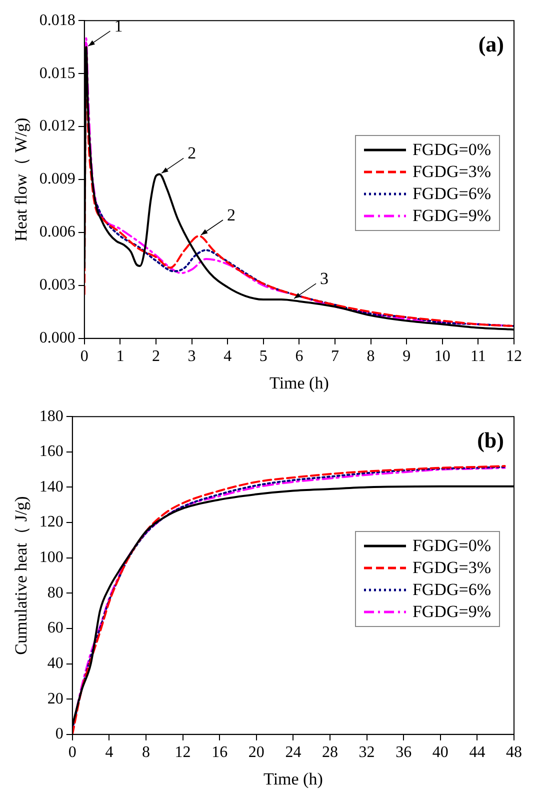 This screenshot has height=796, width=539. I want to click on x-tick-label: 44, so click(477, 753).